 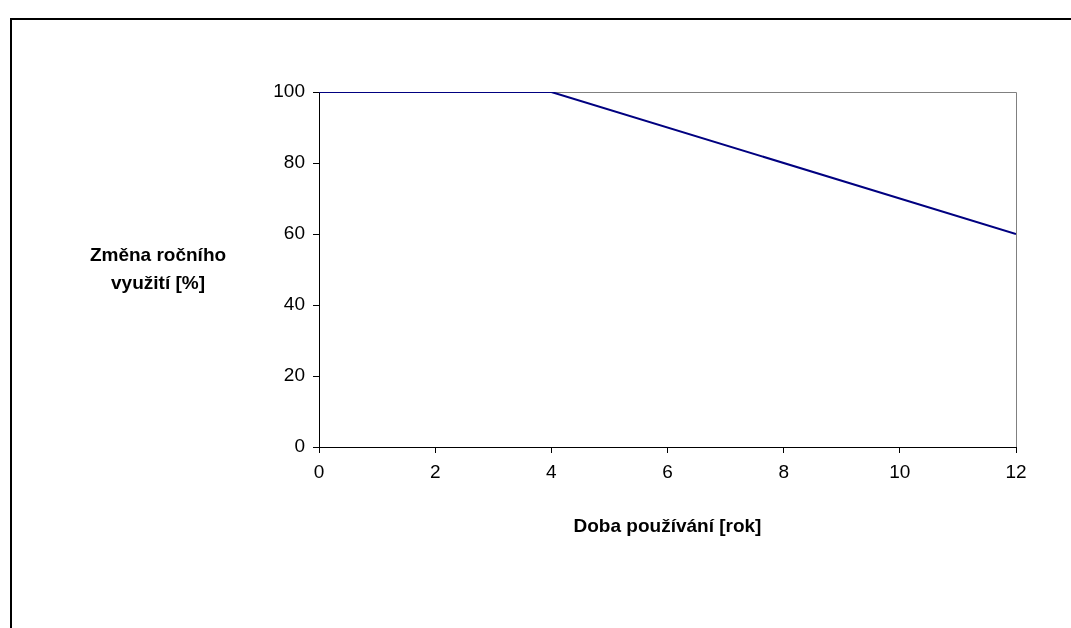 What do you see at coordinates (294, 233) in the screenshot?
I see `y-tick-label: 60` at bounding box center [294, 233].